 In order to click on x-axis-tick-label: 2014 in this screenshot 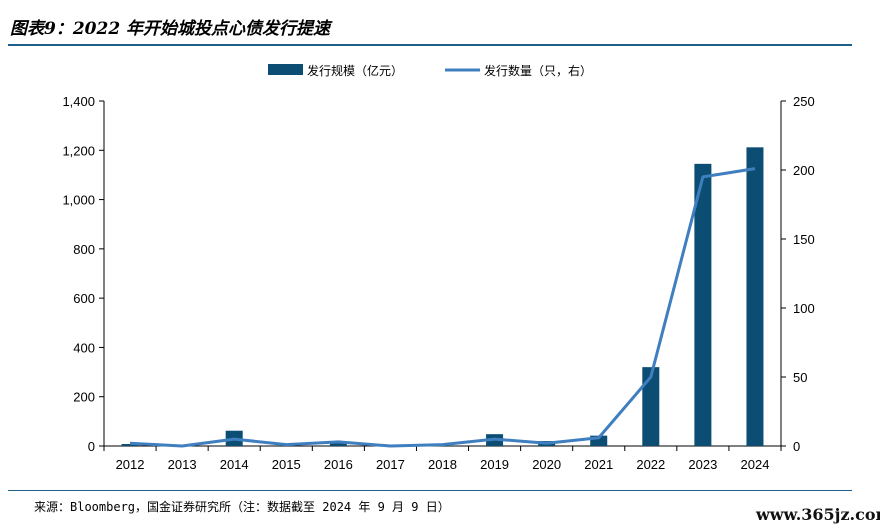, I will do `click(234, 464)`.